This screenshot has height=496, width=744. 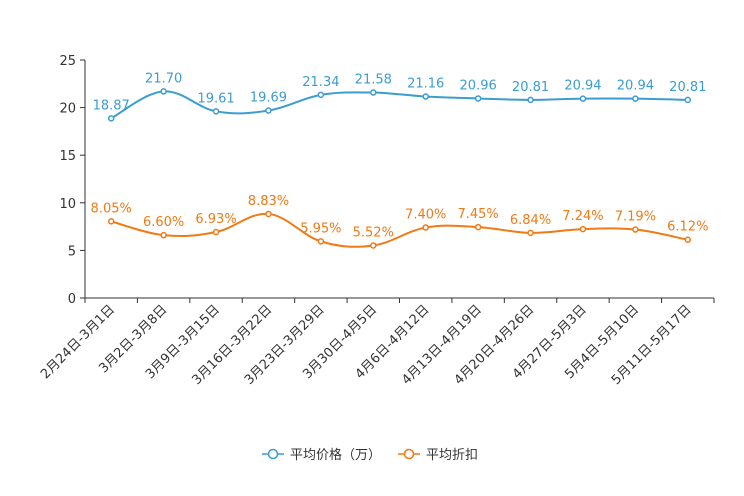 I want to click on legend-item-1: 平均折扣, so click(x=438, y=455).